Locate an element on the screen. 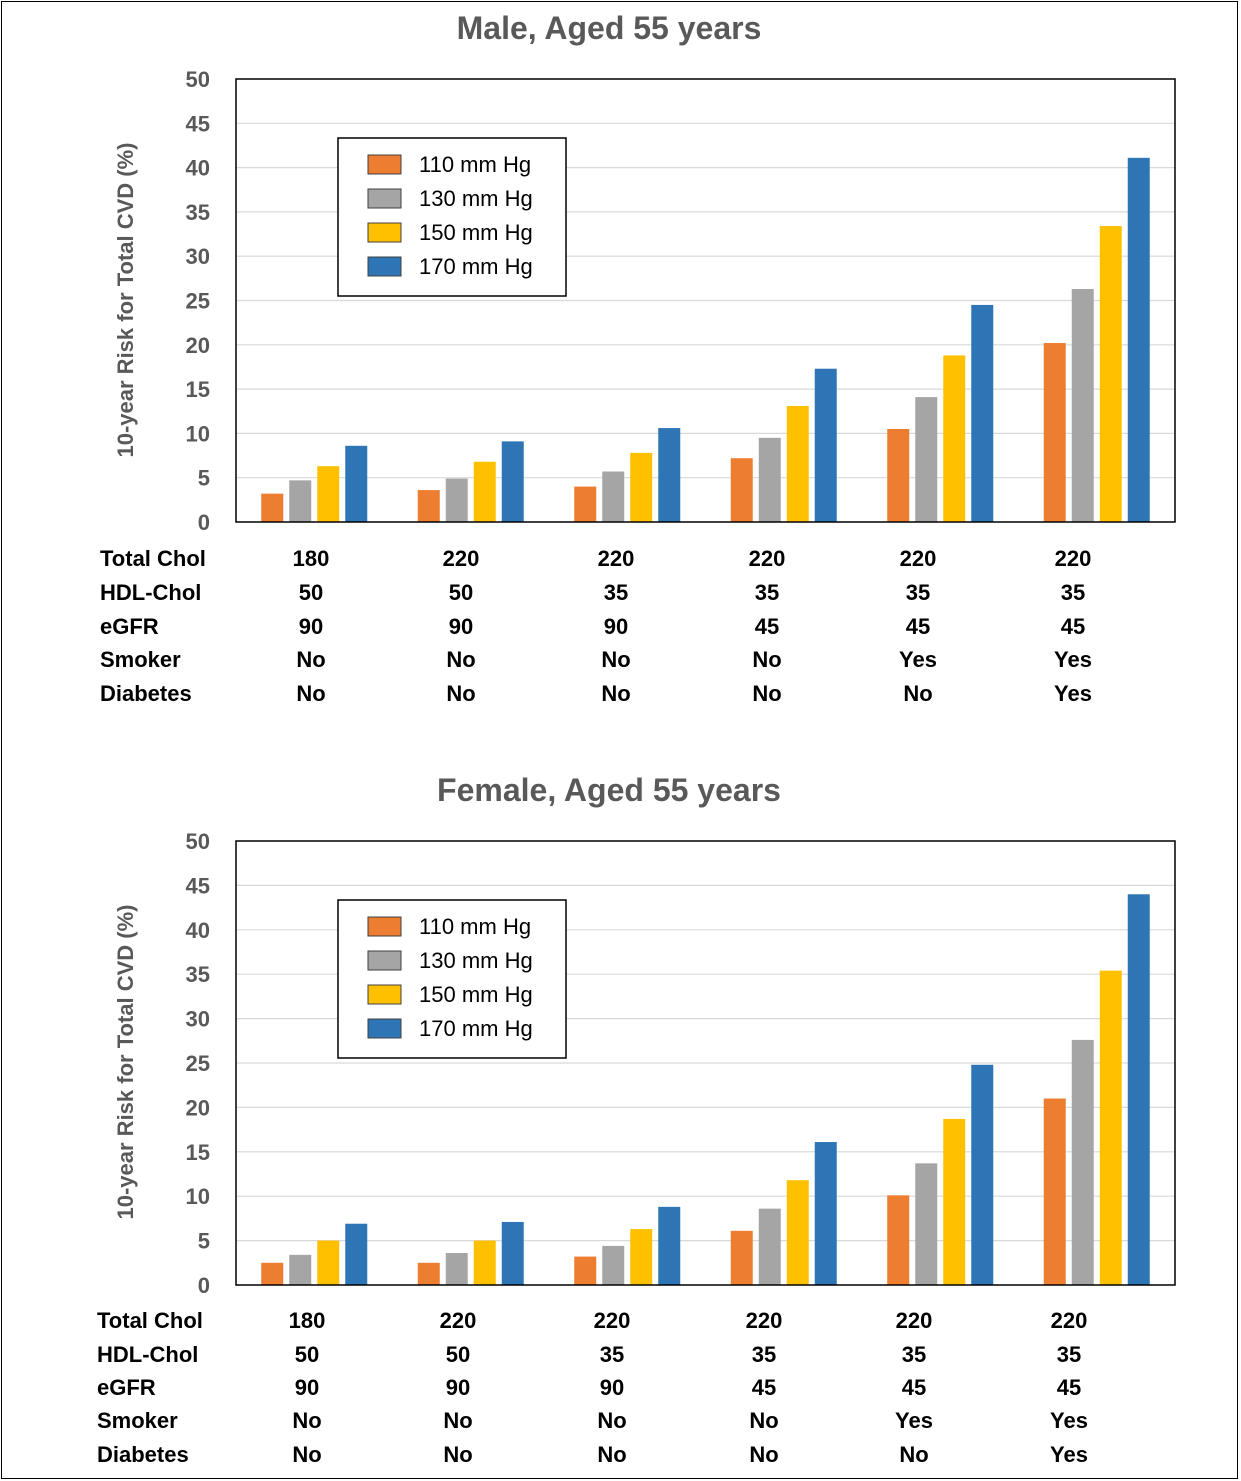 The width and height of the screenshot is (1241, 1481). table-cell: Yes is located at coordinates (1069, 1454).